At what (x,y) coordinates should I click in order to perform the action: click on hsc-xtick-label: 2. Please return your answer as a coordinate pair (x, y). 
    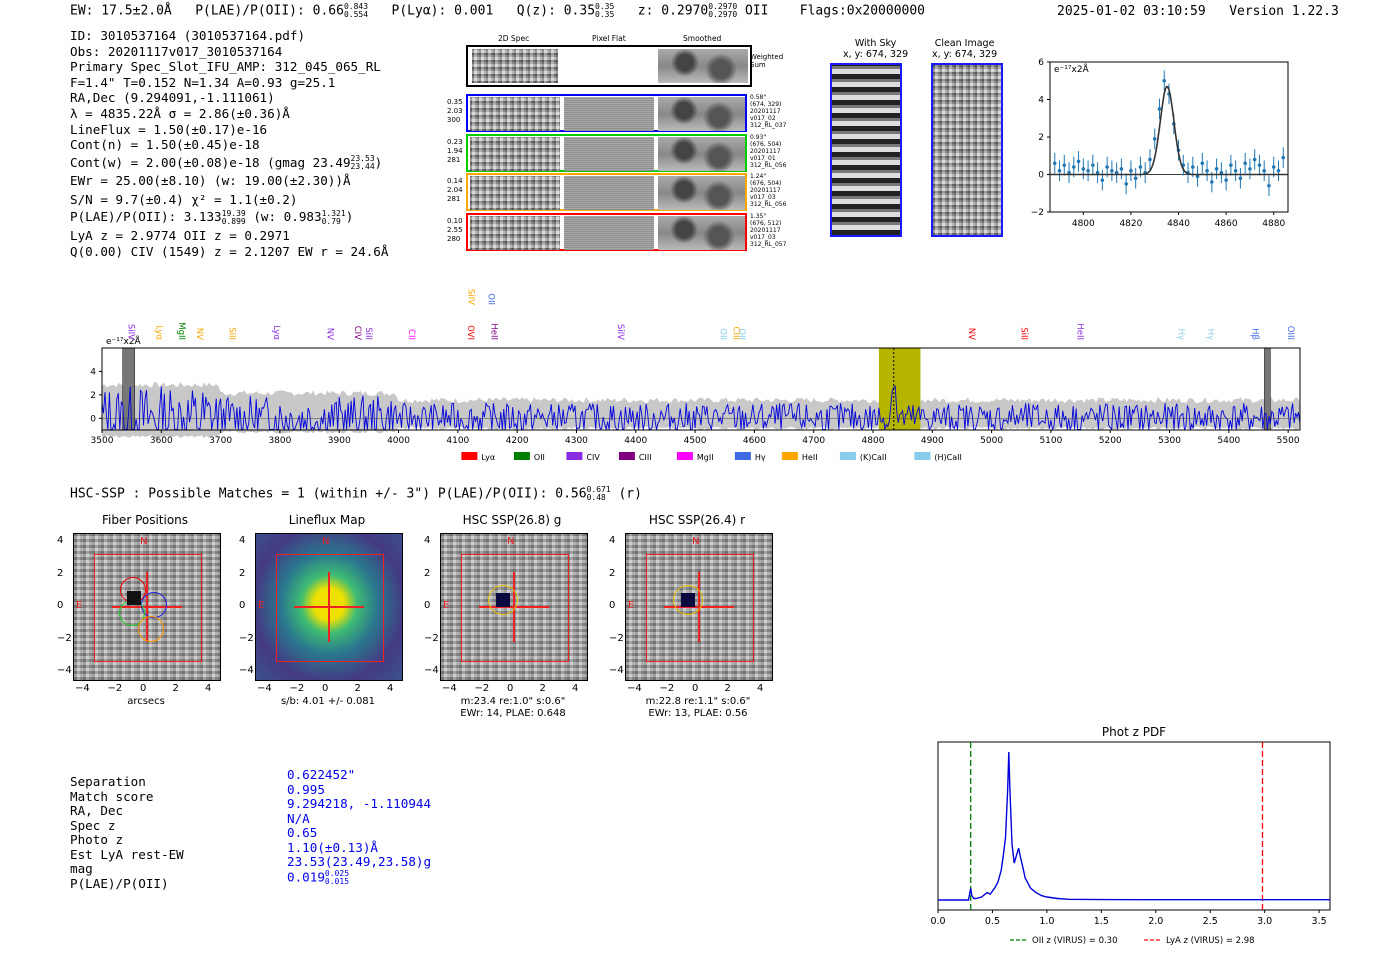
    Looking at the image, I should click on (175, 688).